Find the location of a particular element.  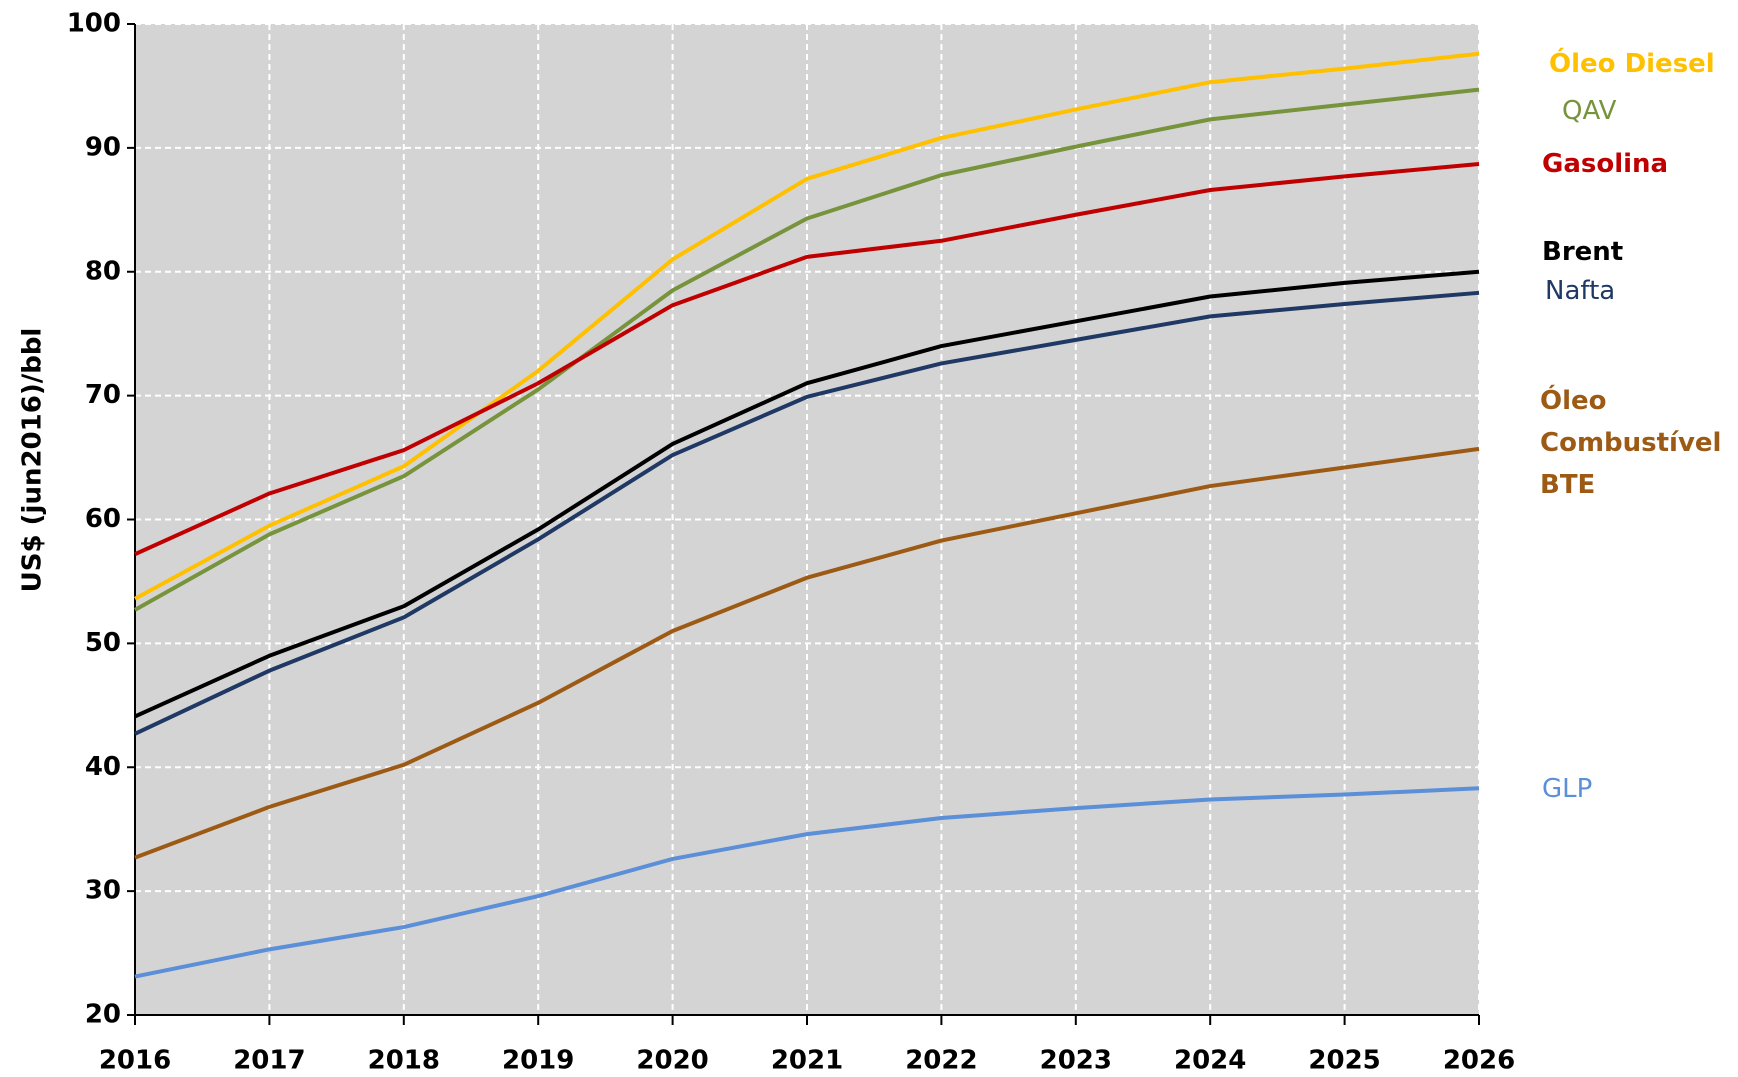

y-tick-label: 40 is located at coordinates (103, 767).